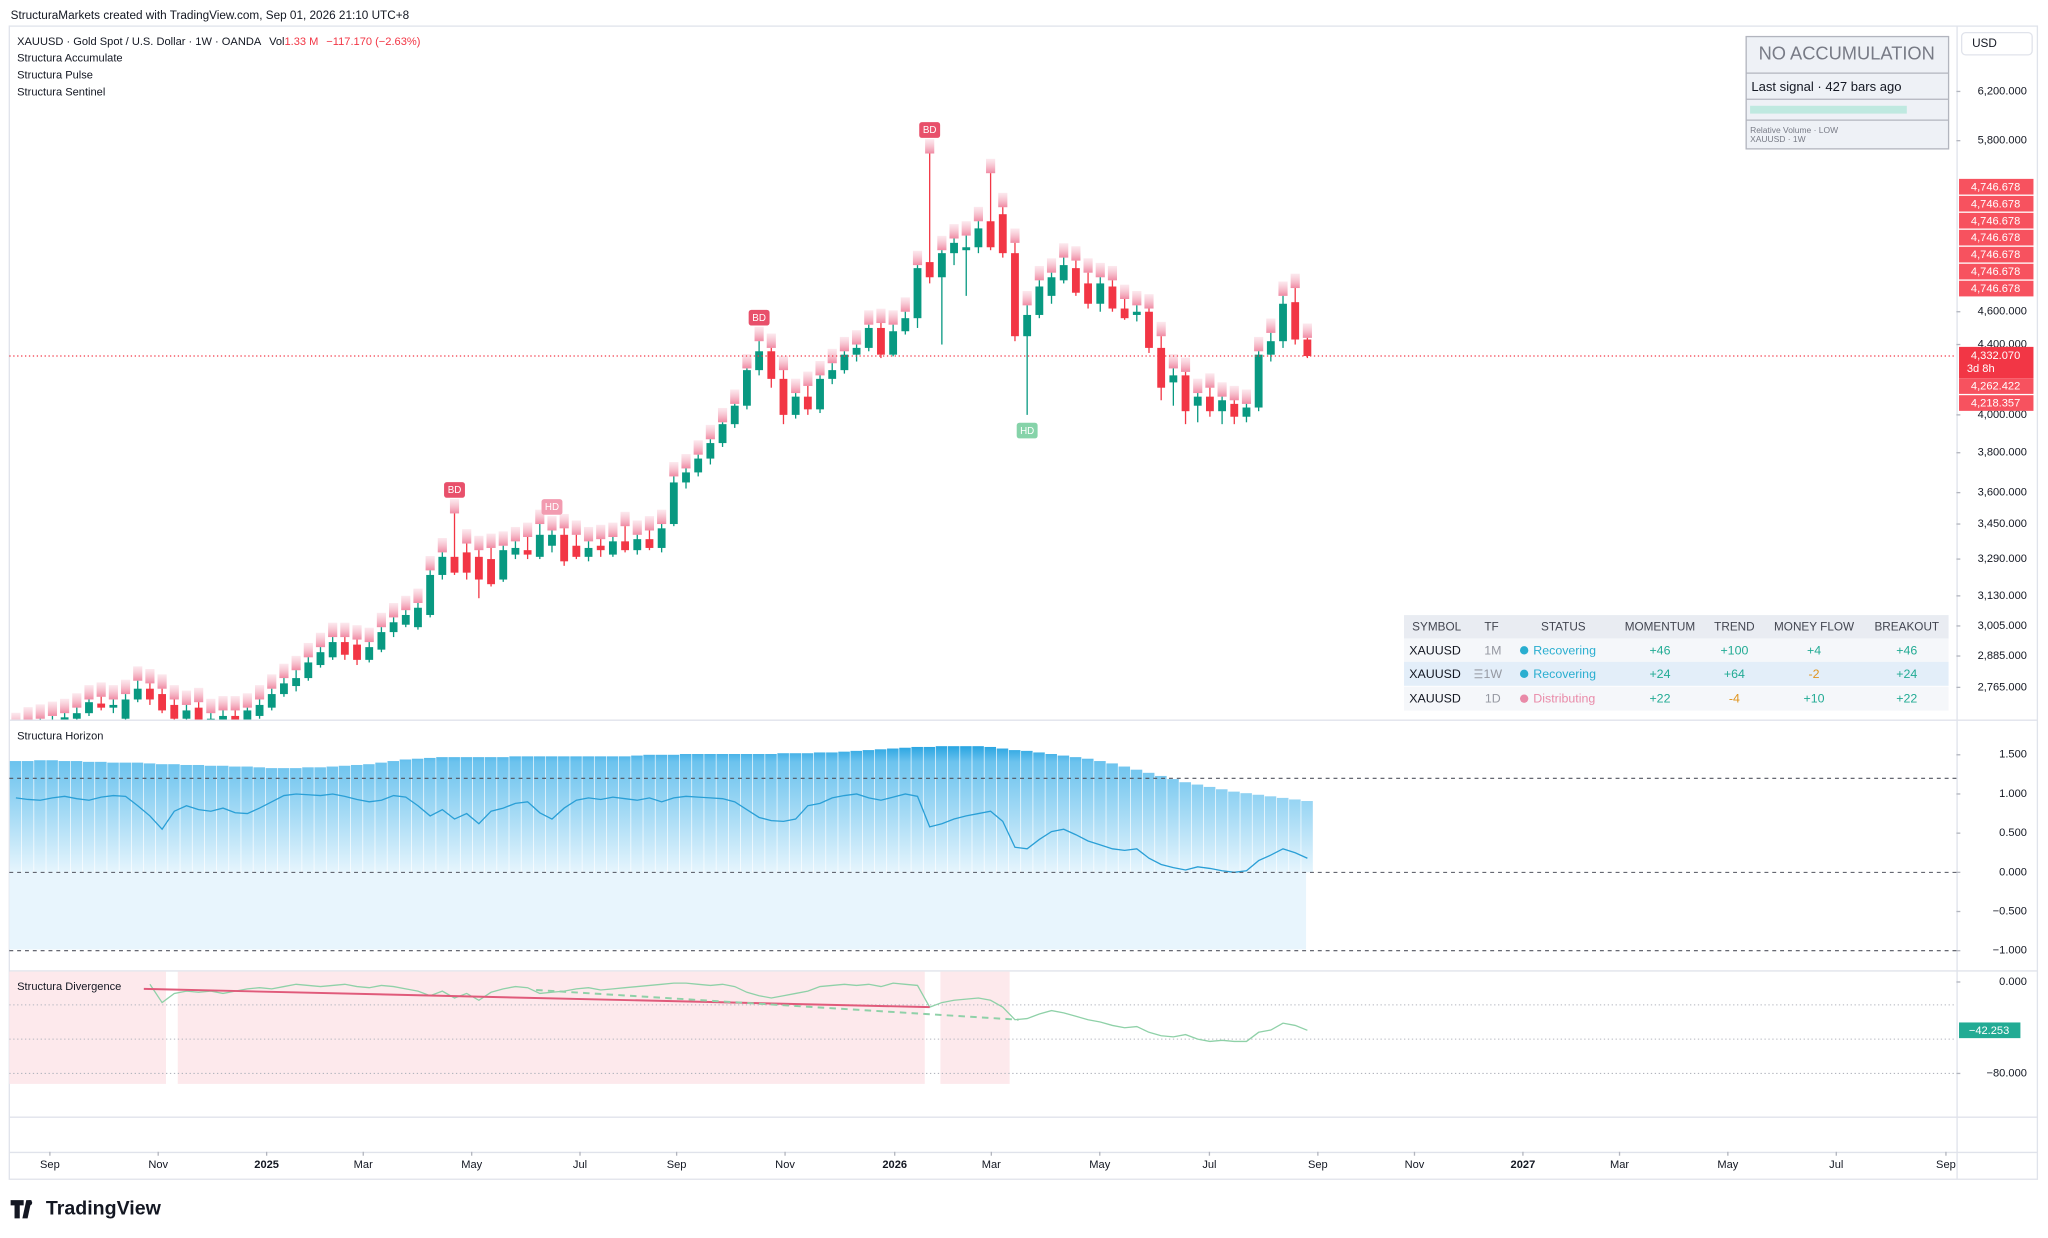 This screenshot has height=1238, width=2048. Describe the element at coordinates (1436, 627) in the screenshot. I see `column-header: SYMBOL` at that location.